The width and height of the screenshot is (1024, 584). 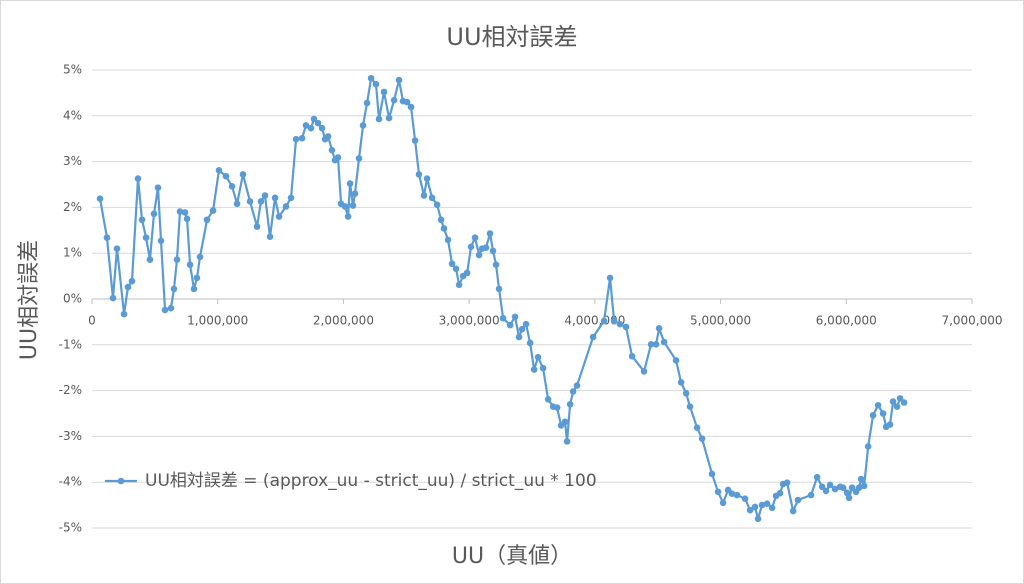 What do you see at coordinates (511, 37) in the screenshot?
I see `chart-title: UU相対誤差` at bounding box center [511, 37].